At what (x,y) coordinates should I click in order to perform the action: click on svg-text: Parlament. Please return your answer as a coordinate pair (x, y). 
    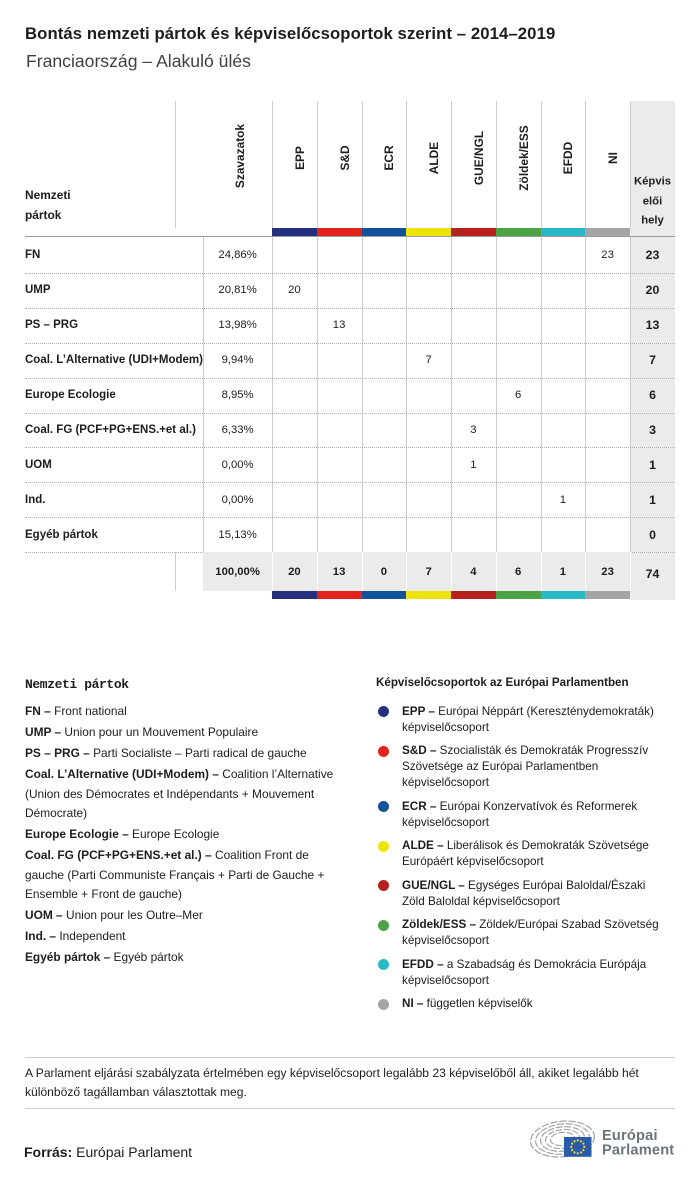
    Looking at the image, I should click on (638, 1151).